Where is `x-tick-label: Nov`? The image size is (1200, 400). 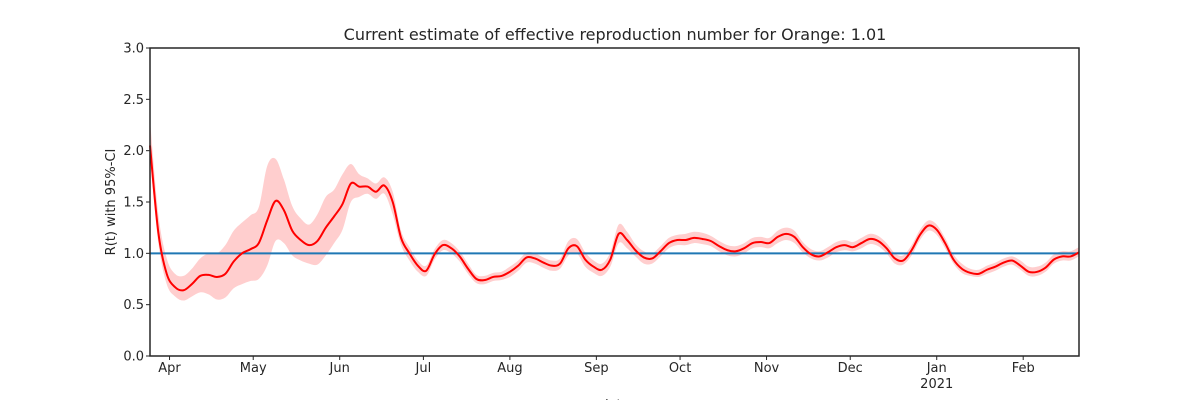
x-tick-label: Nov is located at coordinates (767, 368).